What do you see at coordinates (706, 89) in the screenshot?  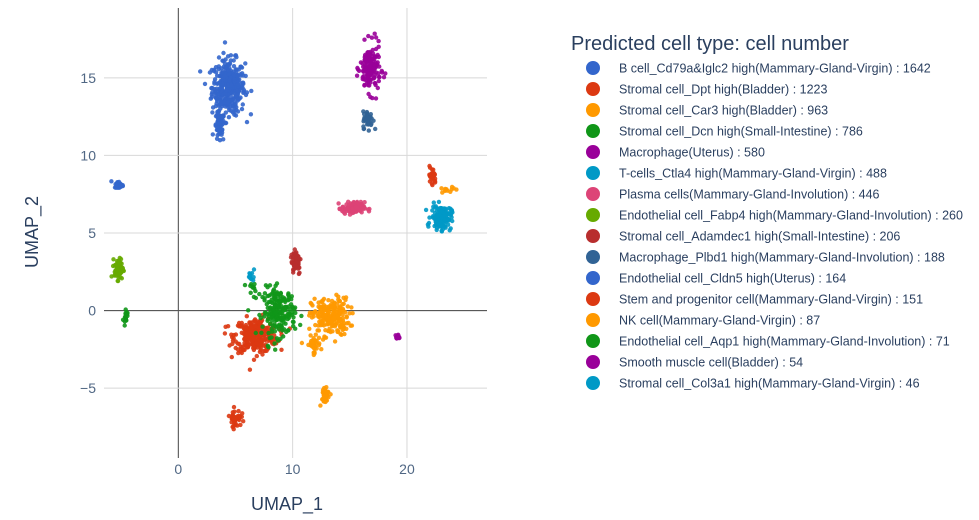 I see `legend-item: Stromal cell_Dpt high(Bladder) : 1223` at bounding box center [706, 89].